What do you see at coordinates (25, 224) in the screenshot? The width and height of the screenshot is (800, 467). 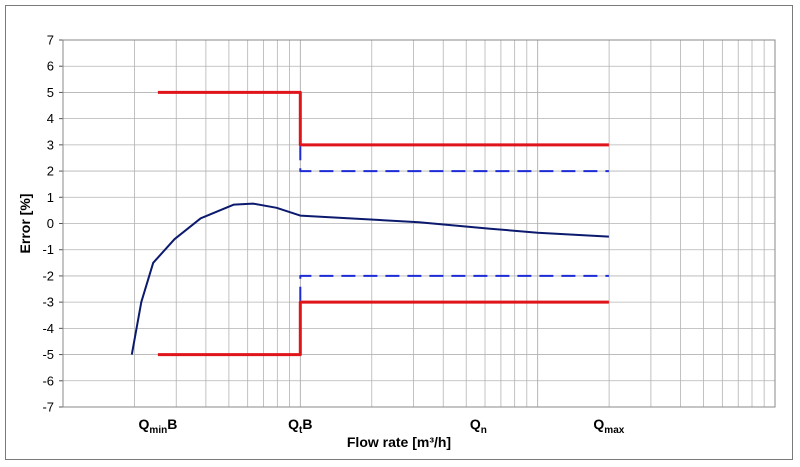 I see `y-axis-title: Error [%]` at bounding box center [25, 224].